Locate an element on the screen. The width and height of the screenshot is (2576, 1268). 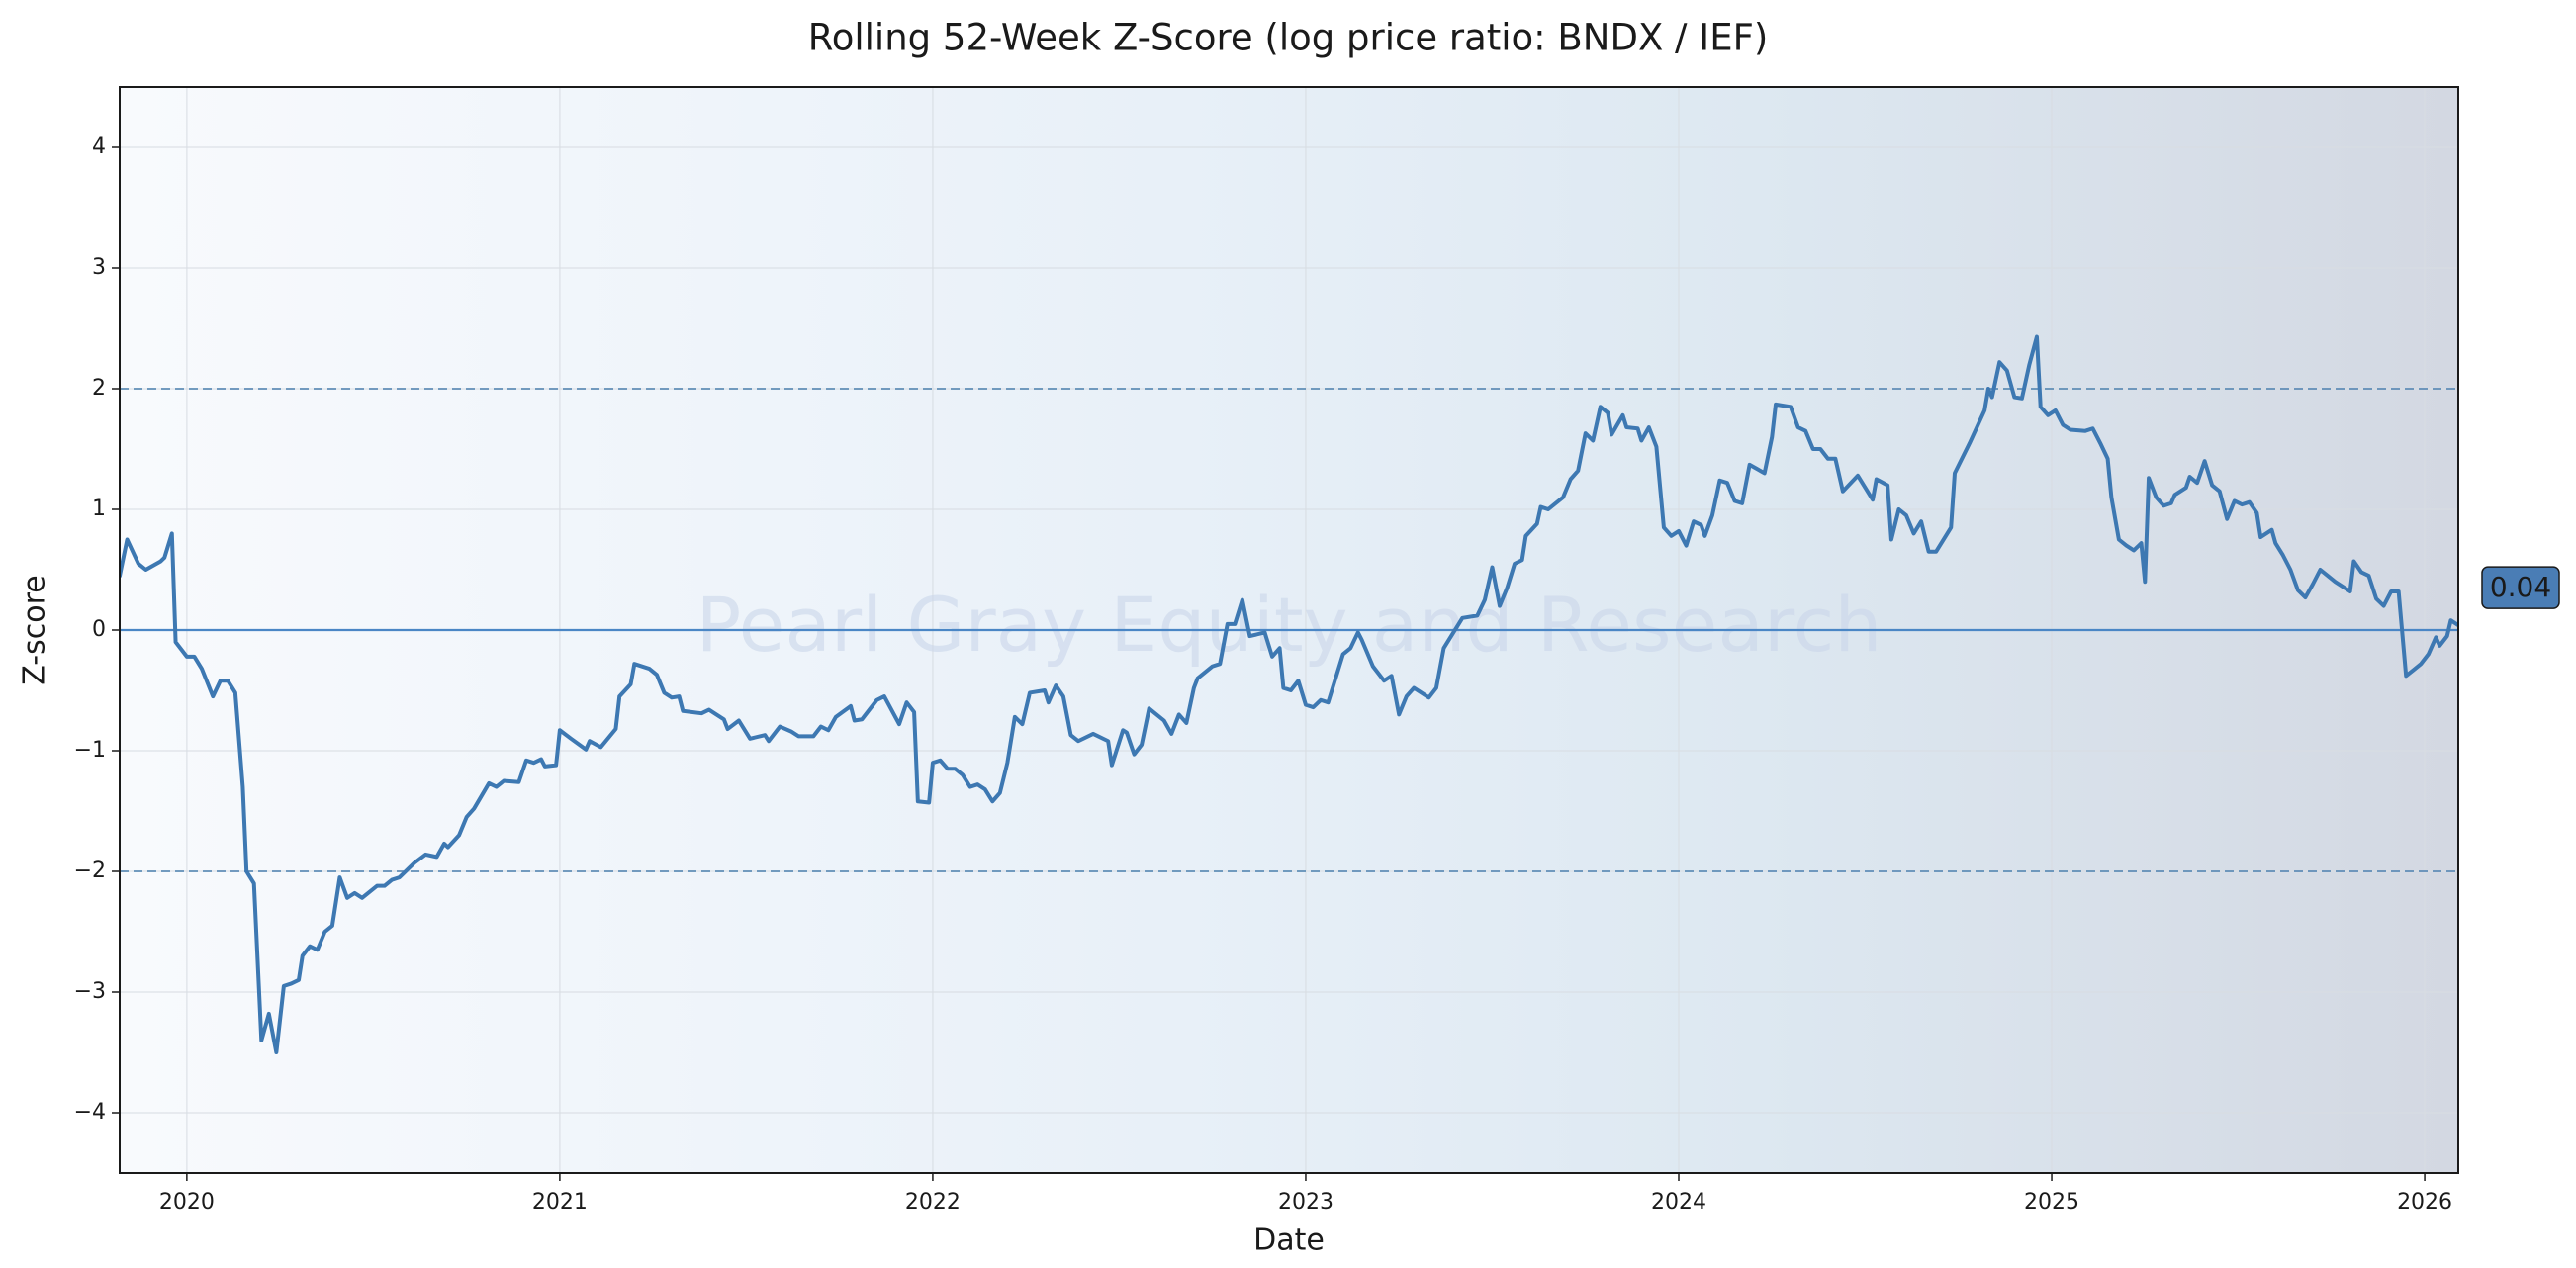
y-tick-label: −1 is located at coordinates (90, 750).